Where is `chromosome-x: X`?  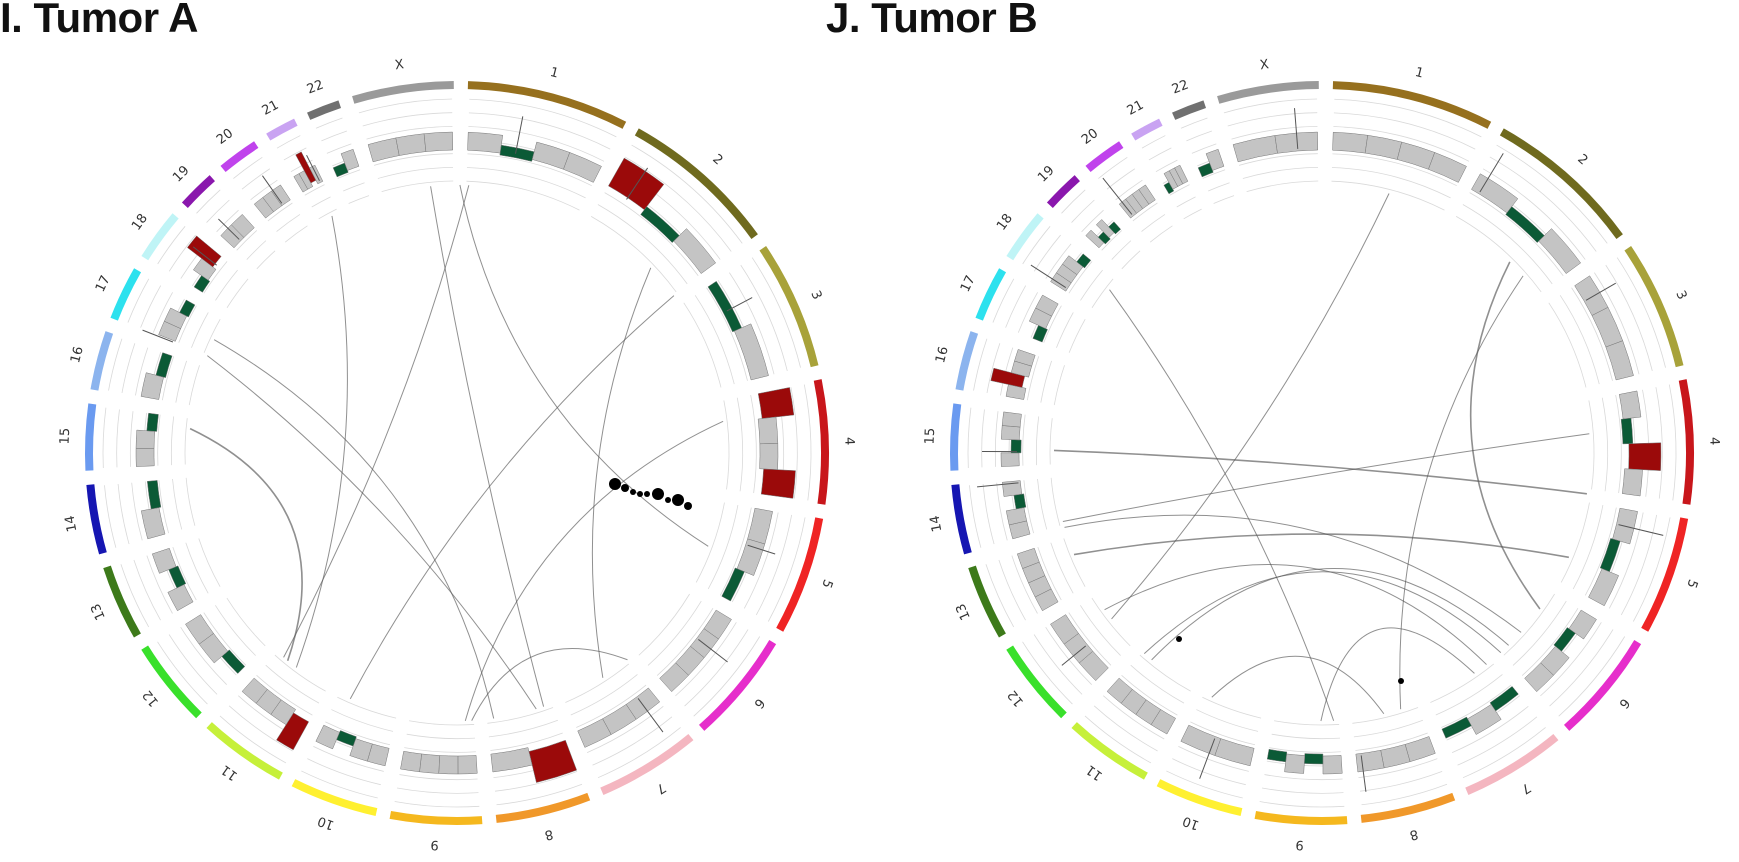 chromosome-x: X is located at coordinates (403, 125).